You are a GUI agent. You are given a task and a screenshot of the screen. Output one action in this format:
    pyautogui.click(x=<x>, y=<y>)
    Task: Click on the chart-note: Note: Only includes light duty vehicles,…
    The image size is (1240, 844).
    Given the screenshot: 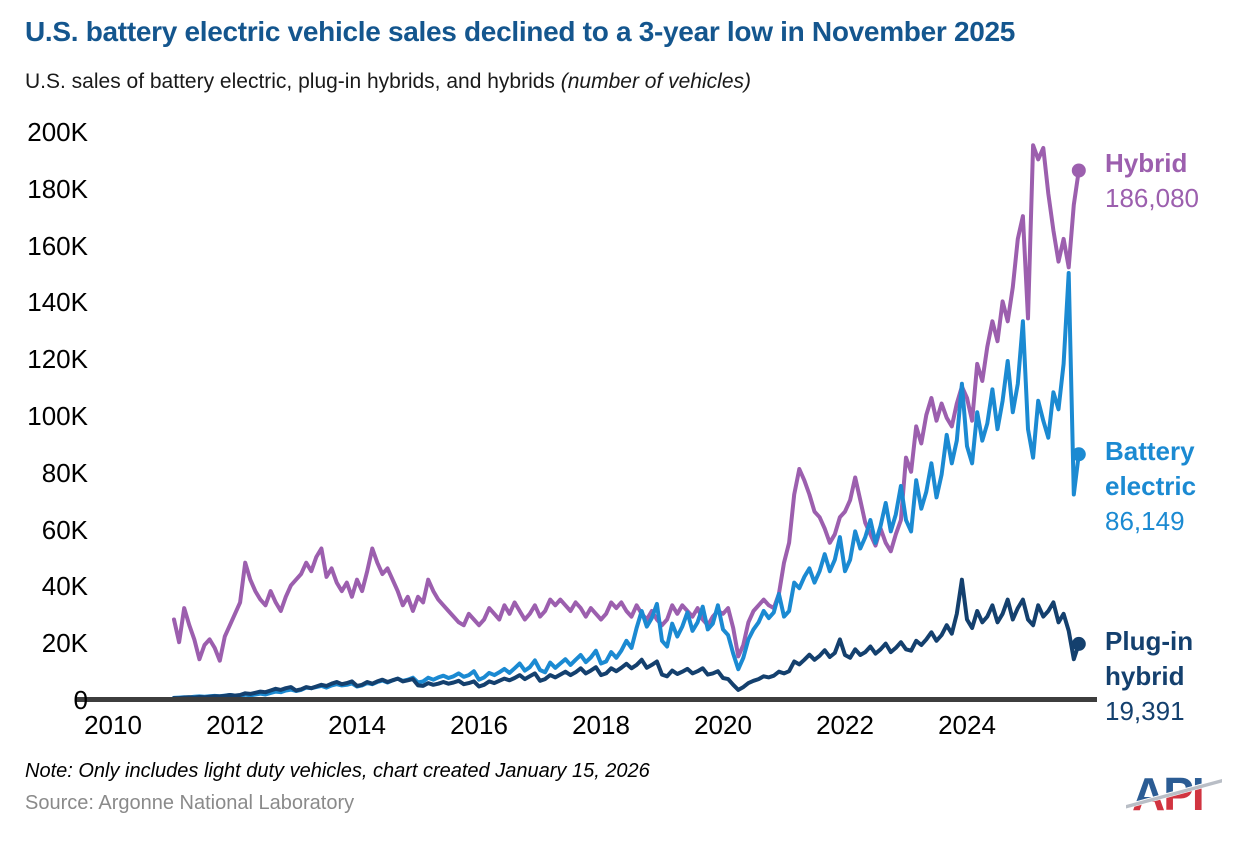 What is the action you would take?
    pyautogui.click(x=337, y=771)
    